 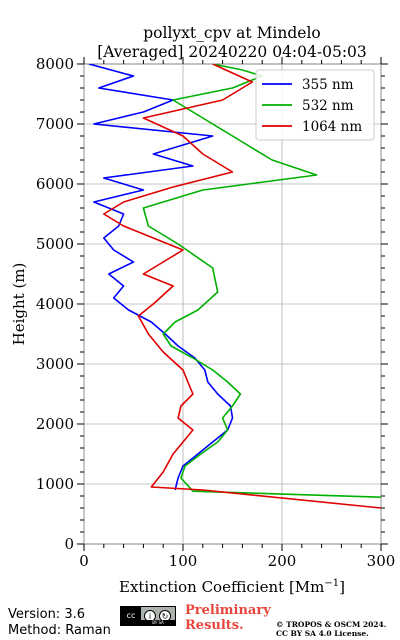 I want to click on x-tick-label: 200, so click(x=282, y=561).